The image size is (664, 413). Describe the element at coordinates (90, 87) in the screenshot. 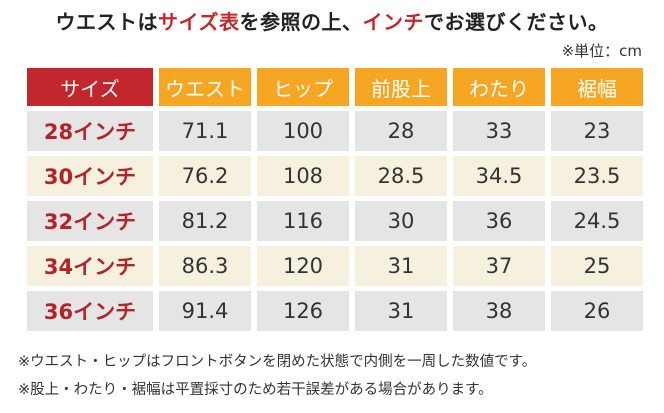

I see `column-header: サイズ` at that location.